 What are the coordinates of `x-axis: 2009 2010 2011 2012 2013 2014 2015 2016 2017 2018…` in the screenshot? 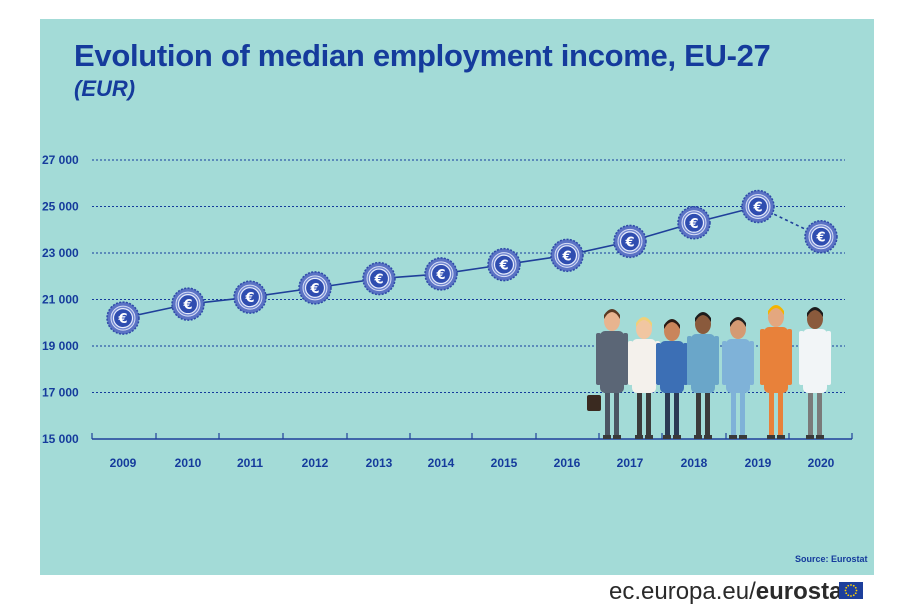 It's located at (472, 451).